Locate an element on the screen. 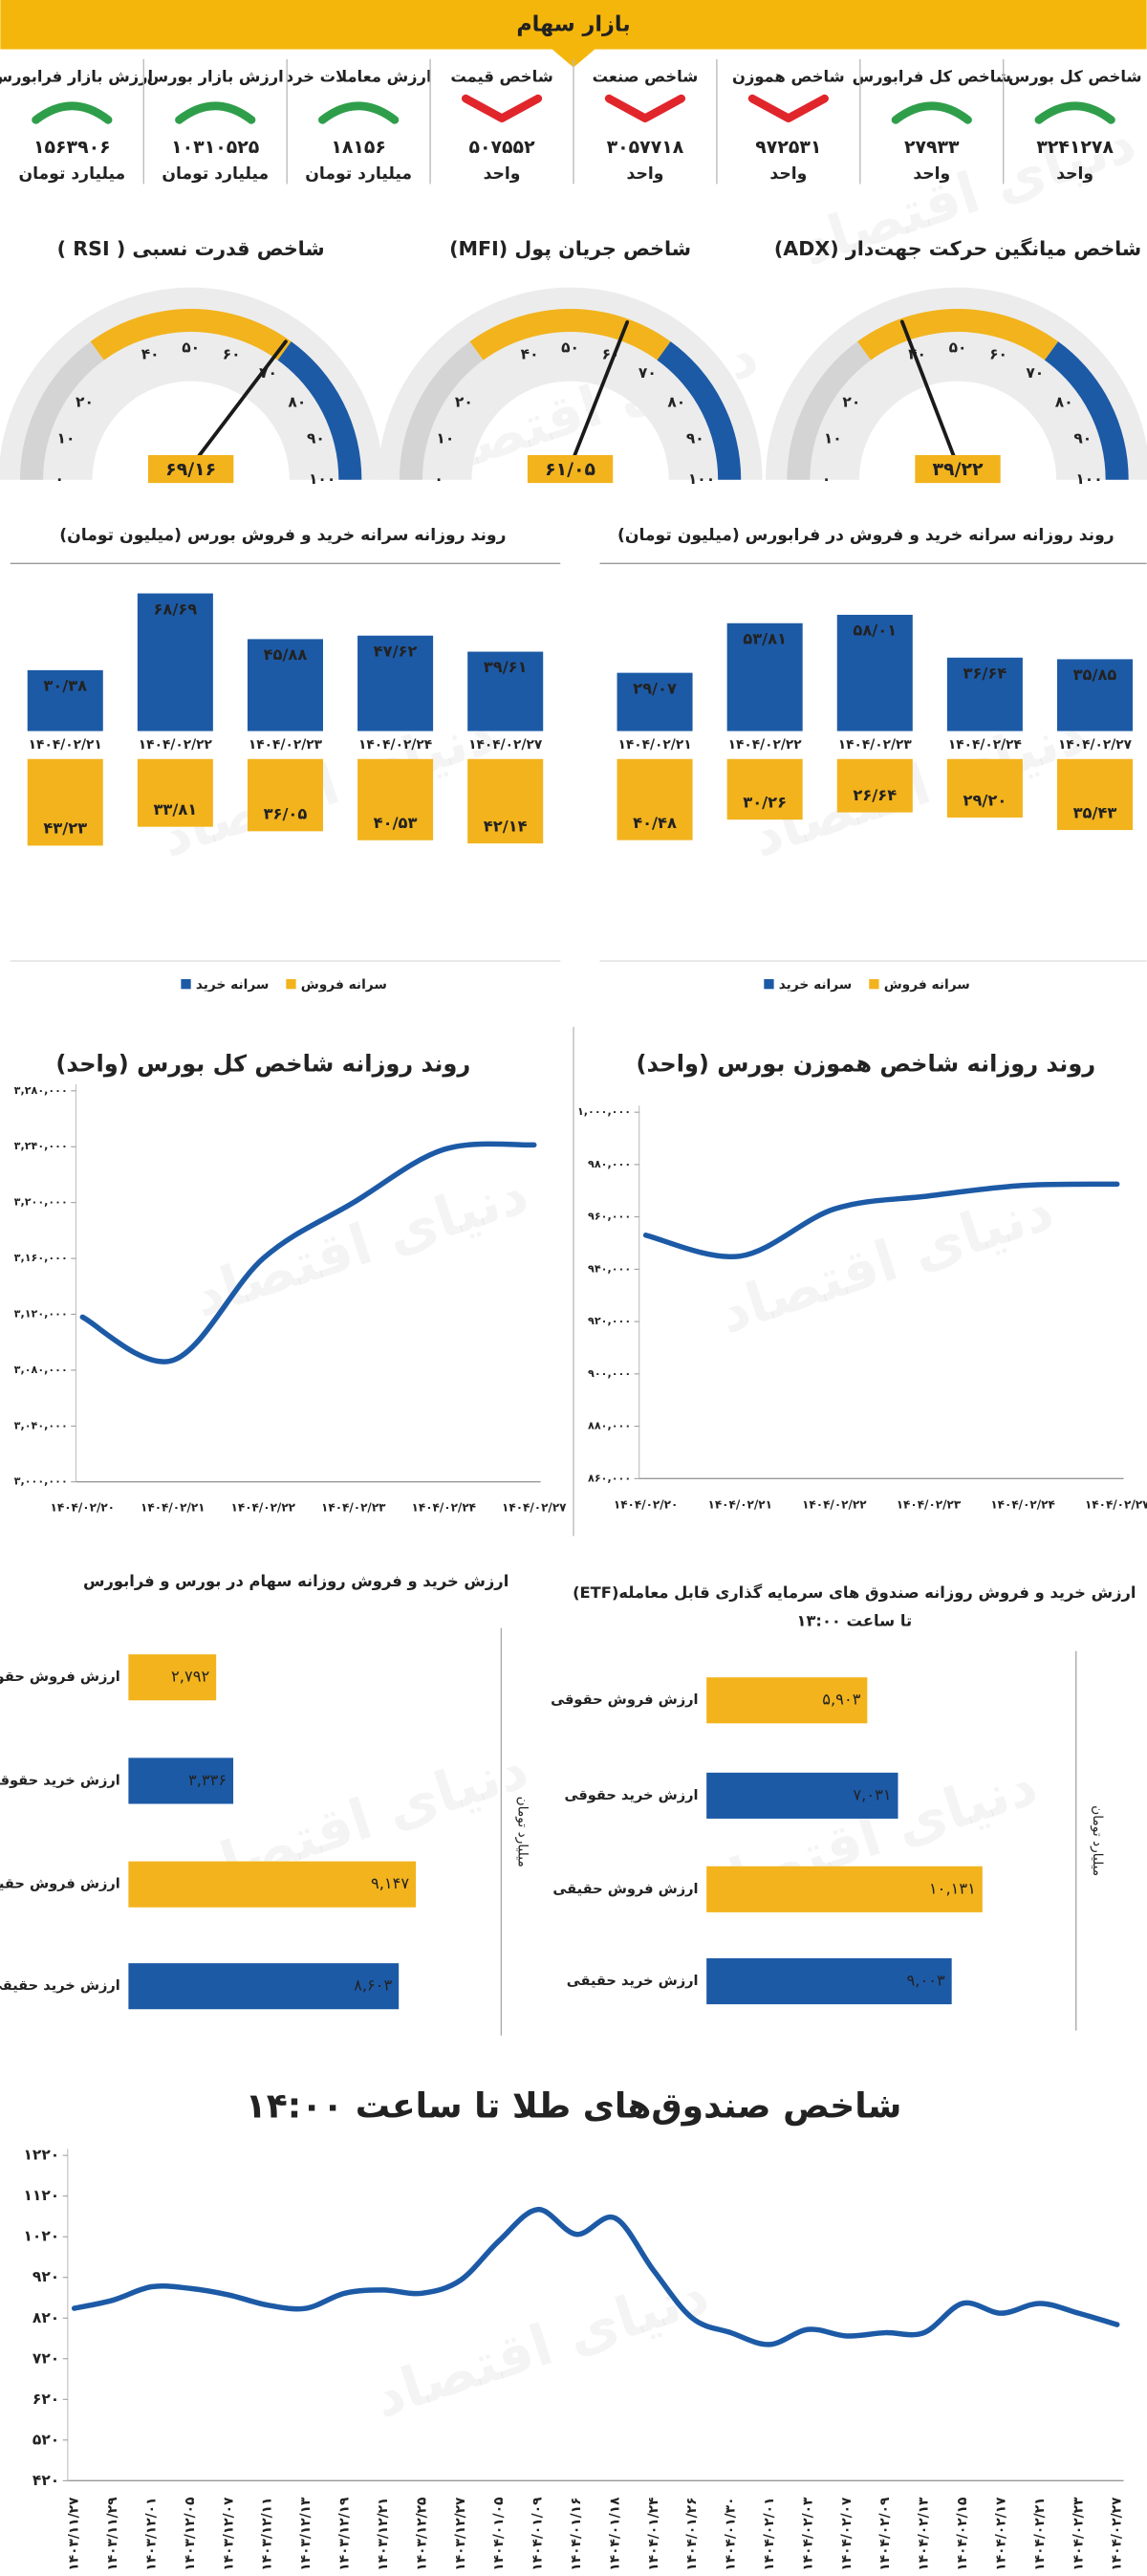 This screenshot has width=1147, height=2576. chart-title: روند روزانه شاخص هموزن بورس (واحد) is located at coordinates (866, 1063).